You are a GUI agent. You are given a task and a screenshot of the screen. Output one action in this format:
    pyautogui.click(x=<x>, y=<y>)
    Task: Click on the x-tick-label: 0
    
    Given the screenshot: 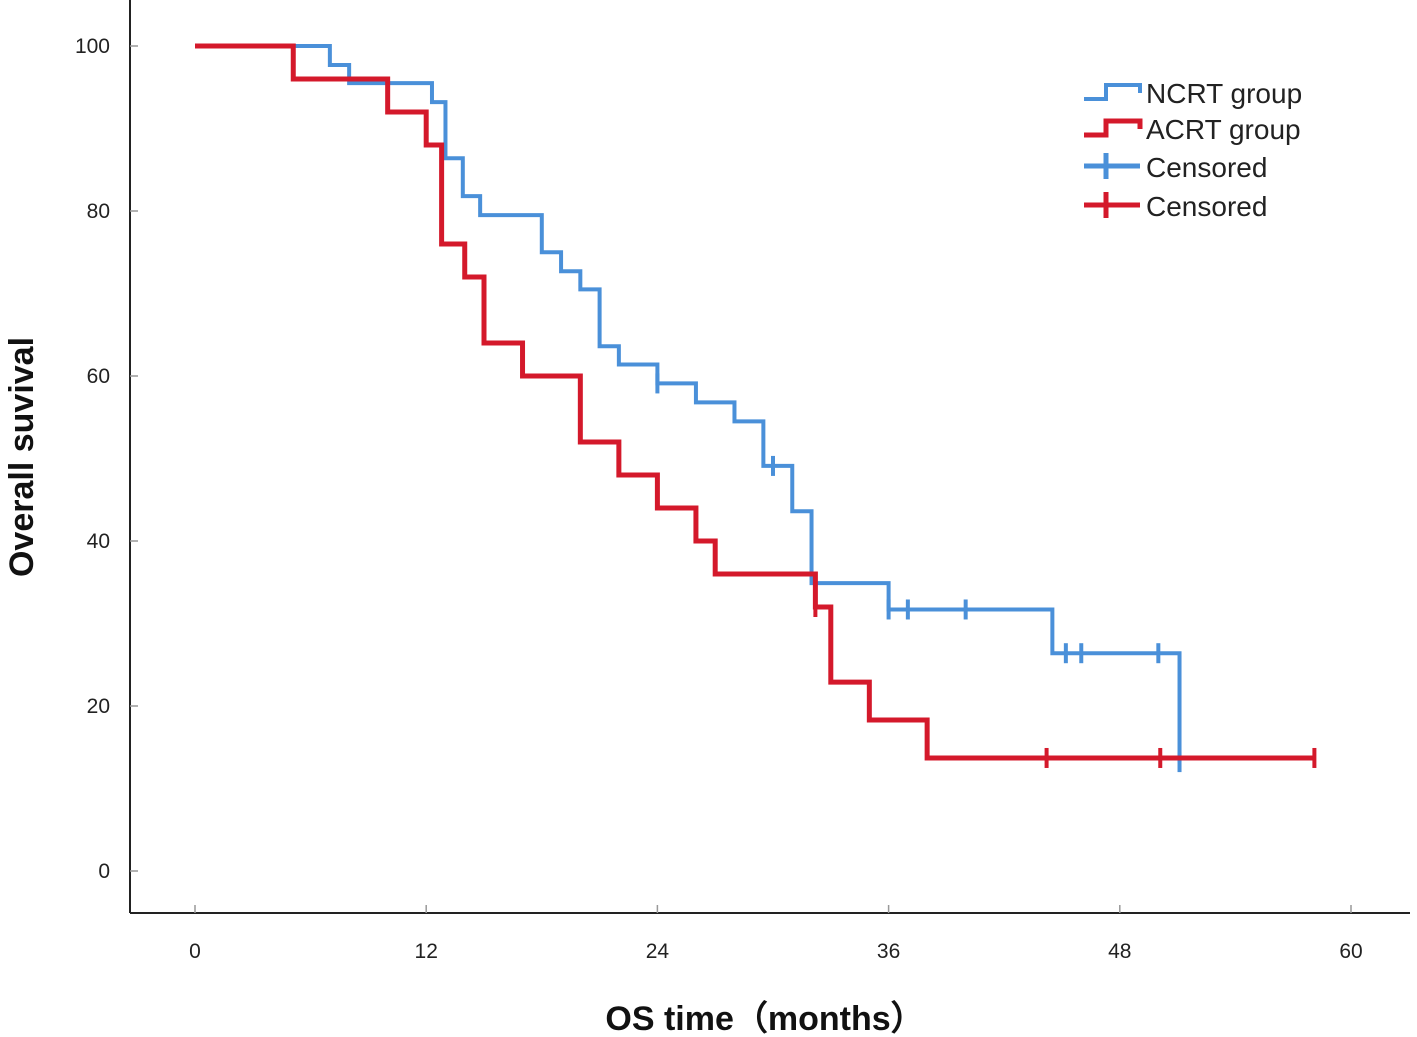 What is the action you would take?
    pyautogui.click(x=195, y=951)
    